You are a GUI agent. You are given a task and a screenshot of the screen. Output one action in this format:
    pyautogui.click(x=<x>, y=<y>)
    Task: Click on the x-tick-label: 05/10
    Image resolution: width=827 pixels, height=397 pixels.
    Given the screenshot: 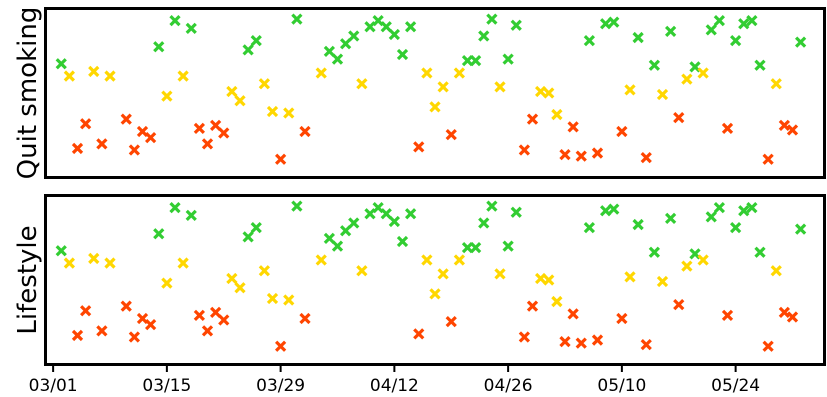 What is the action you would take?
    pyautogui.click(x=621, y=386)
    